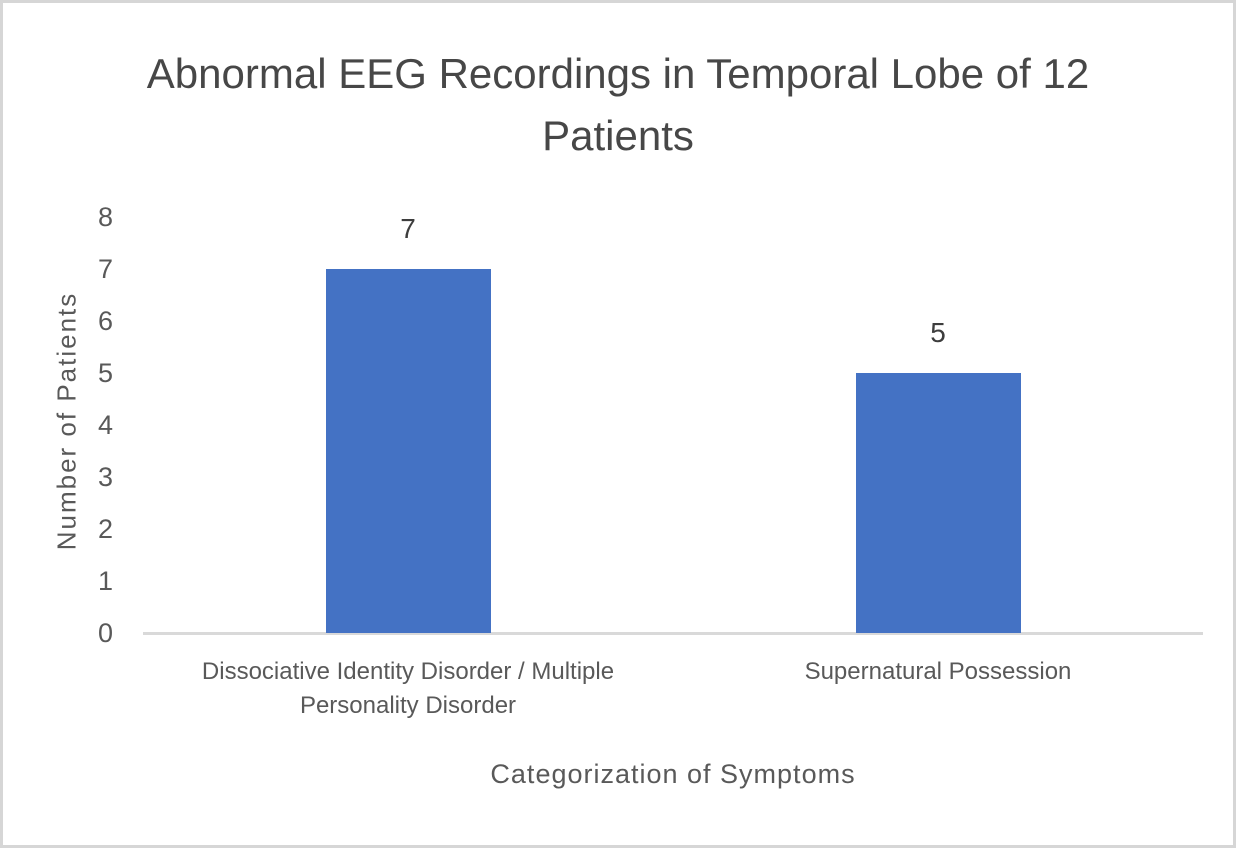 This screenshot has height=848, width=1236. Describe the element at coordinates (105, 425) in the screenshot. I see `y-tick-label: 4` at that location.